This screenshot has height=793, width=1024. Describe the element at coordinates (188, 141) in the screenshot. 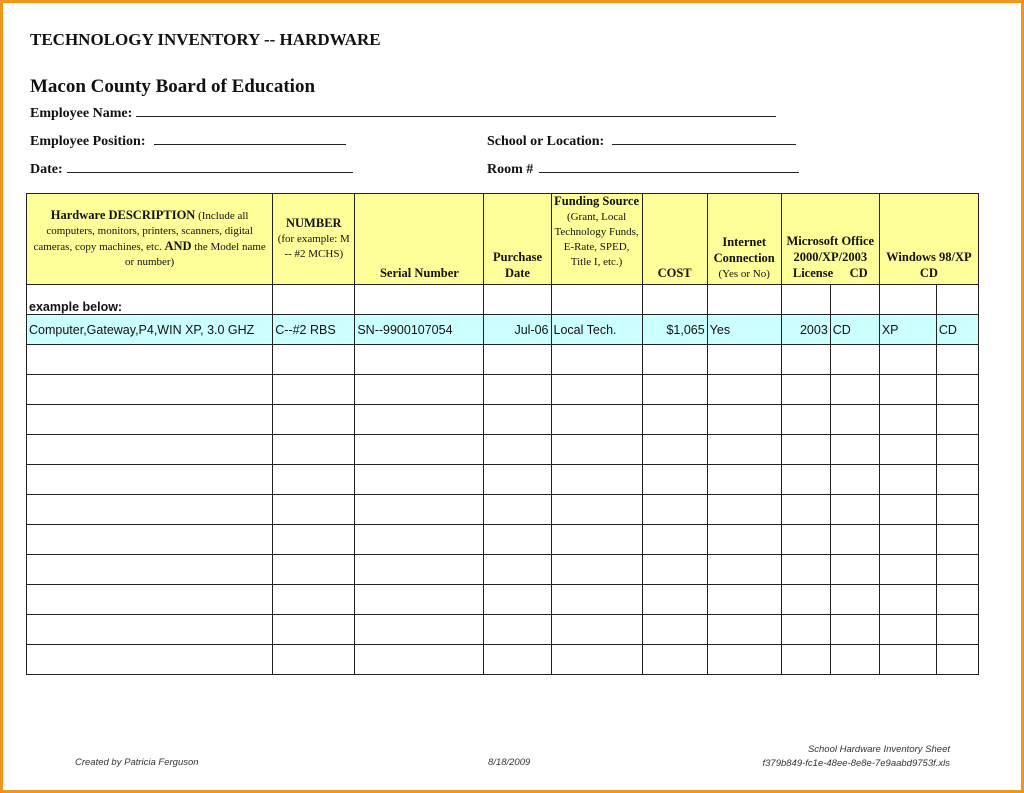

I see `employee-position-field: Employee Position:` at that location.